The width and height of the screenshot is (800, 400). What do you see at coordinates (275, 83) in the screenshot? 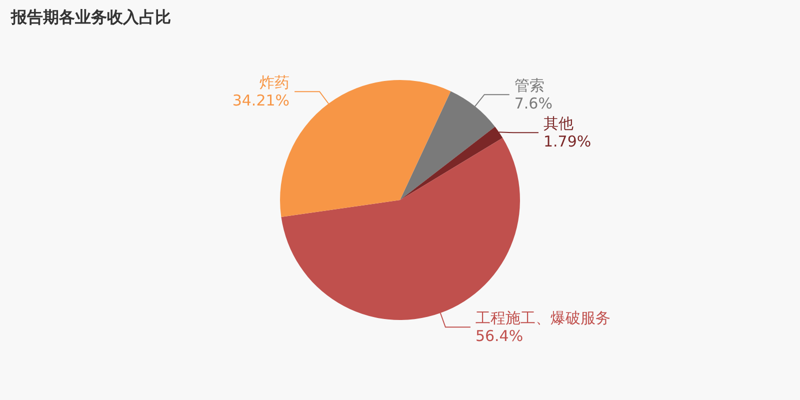
I see `slice-label: 炸药` at bounding box center [275, 83].